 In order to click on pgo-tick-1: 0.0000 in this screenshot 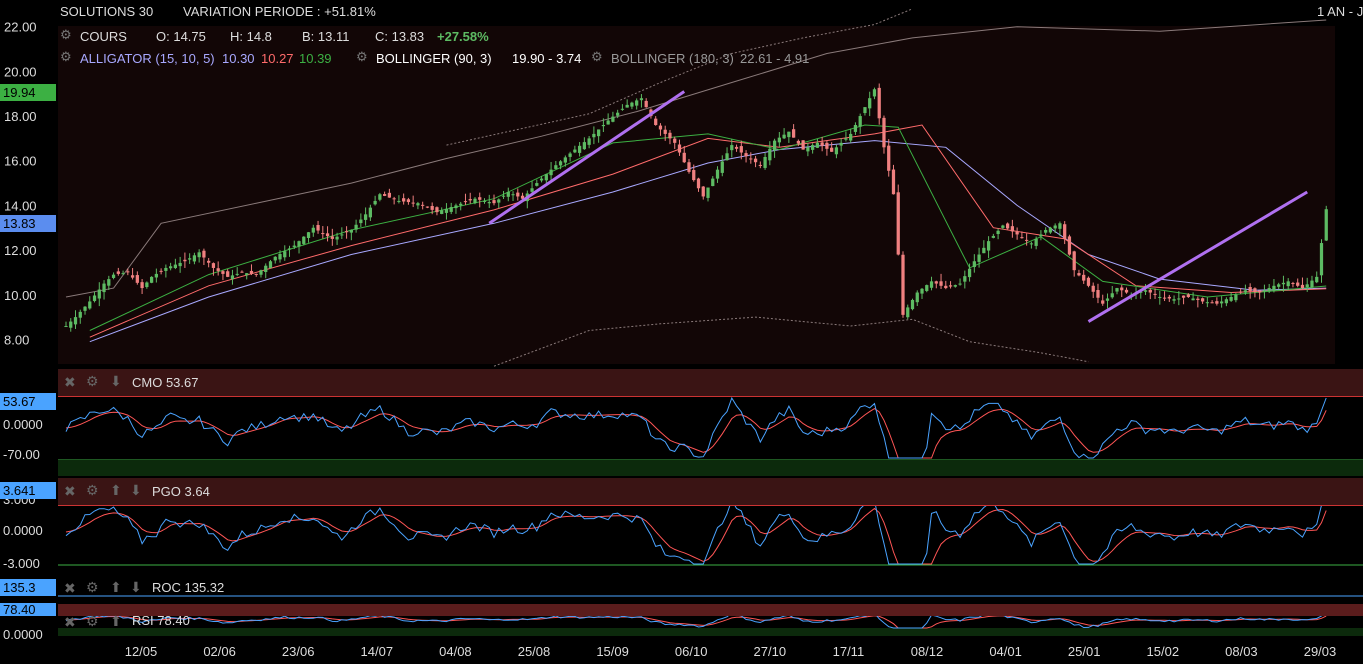, I will do `click(23, 530)`.